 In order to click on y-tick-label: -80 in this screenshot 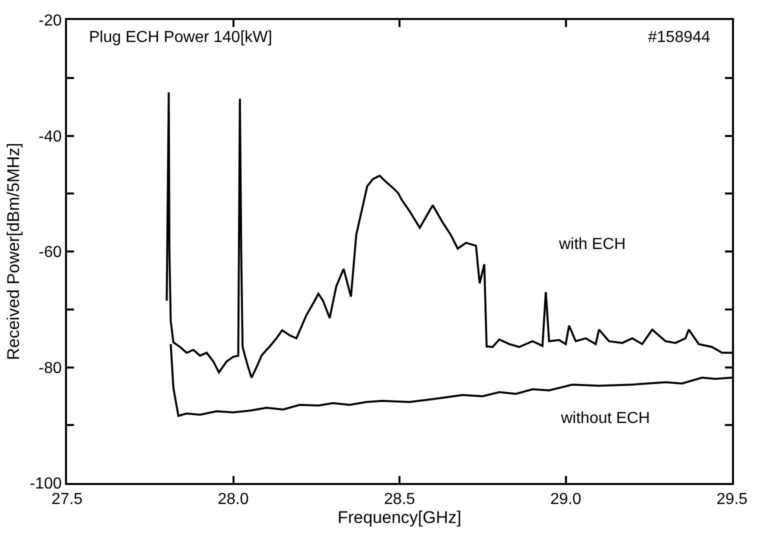, I will do `click(50, 368)`.